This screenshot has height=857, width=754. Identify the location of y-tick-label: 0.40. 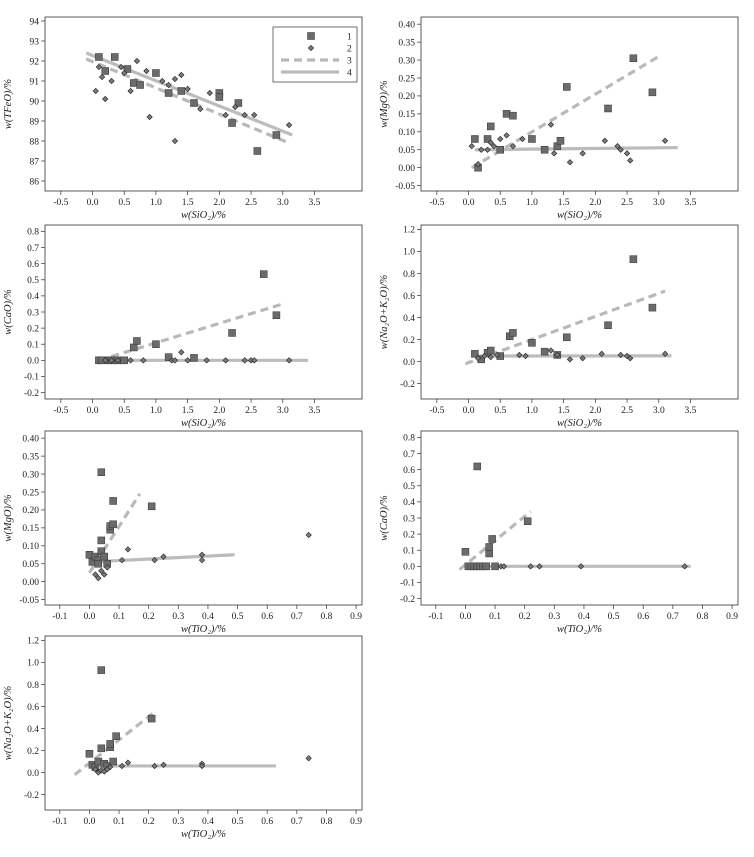
(30, 439).